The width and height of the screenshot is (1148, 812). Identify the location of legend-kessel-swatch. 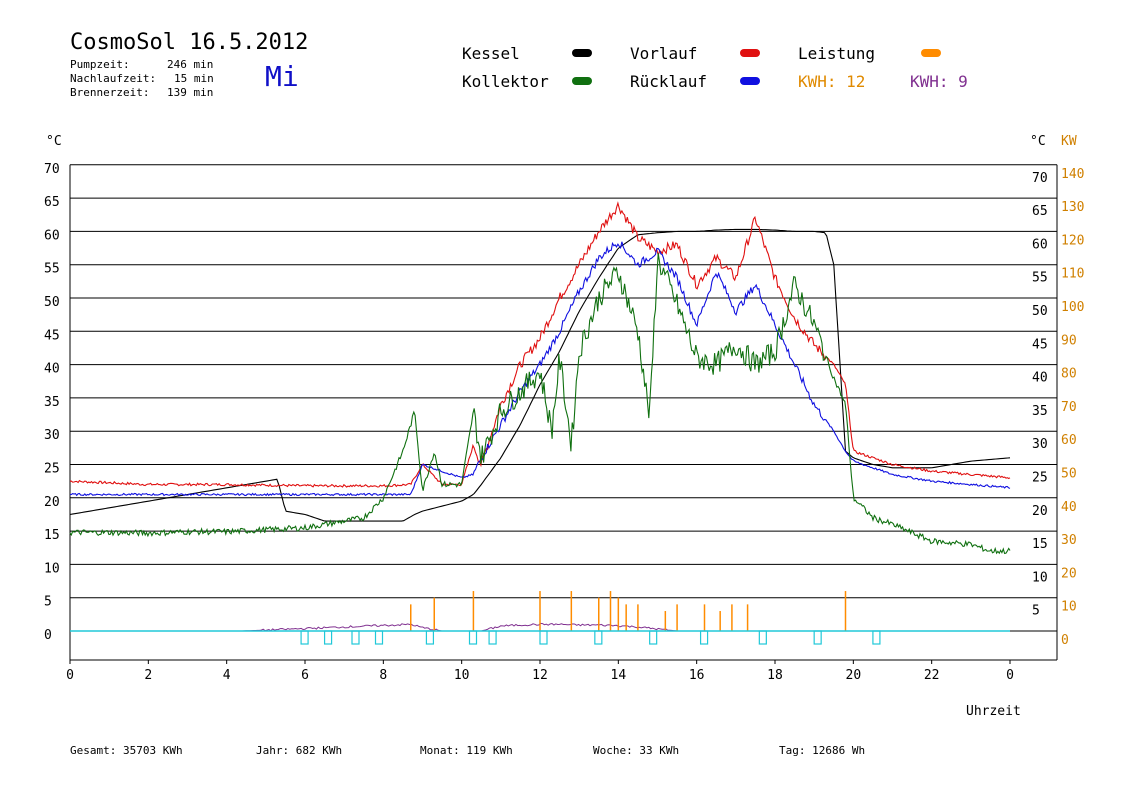
(582, 53).